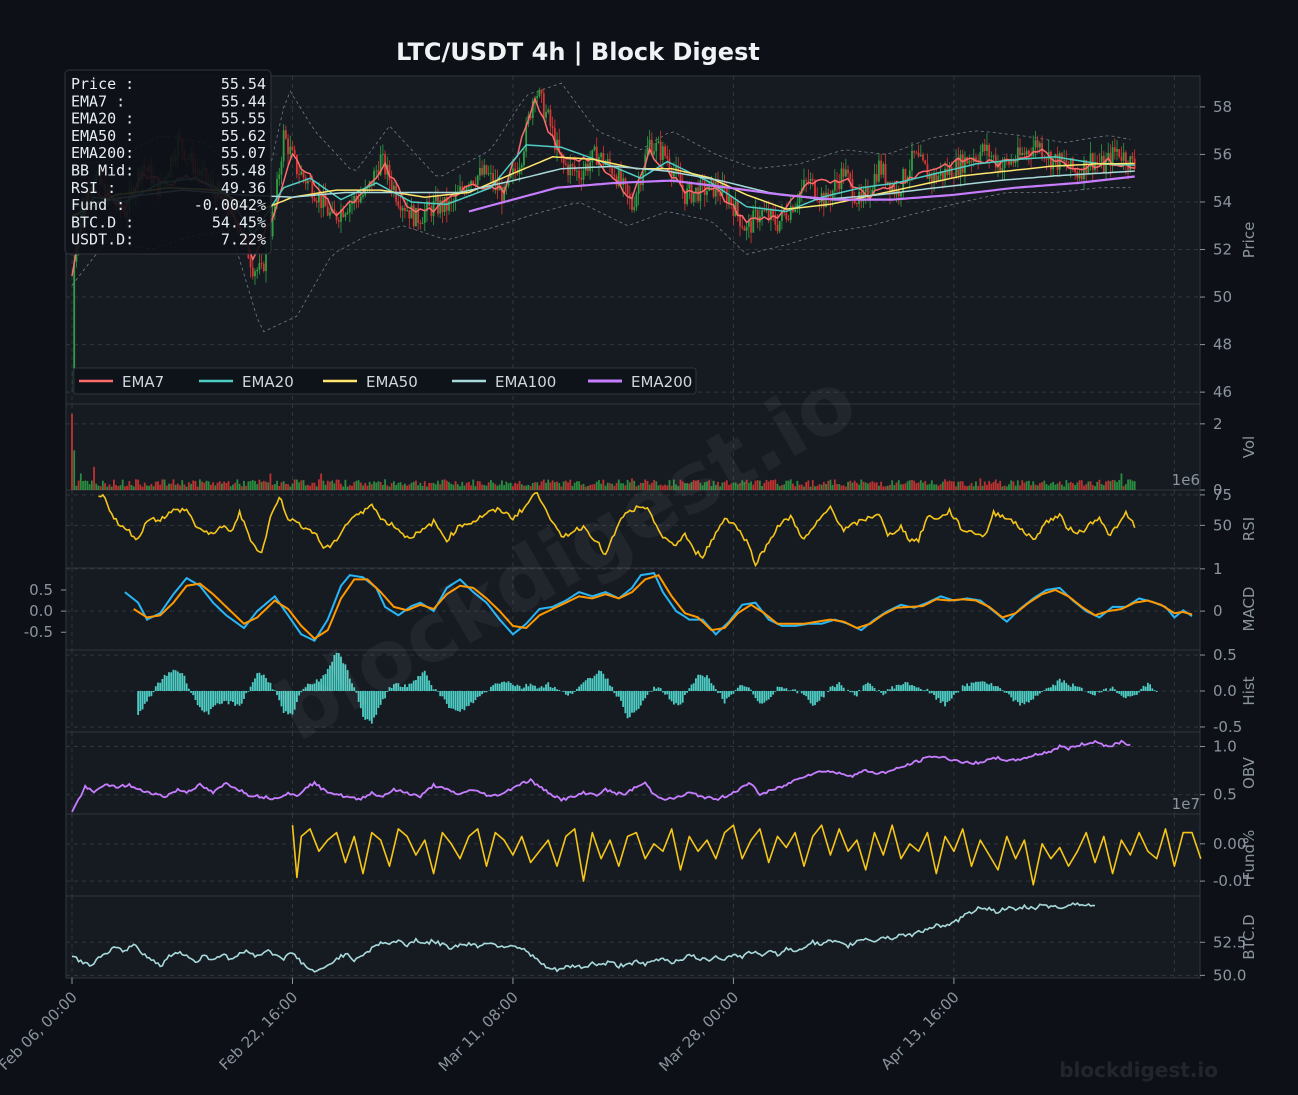 The height and width of the screenshot is (1095, 1298). Describe the element at coordinates (243, 119) in the screenshot. I see `info-value: 55.55` at that location.